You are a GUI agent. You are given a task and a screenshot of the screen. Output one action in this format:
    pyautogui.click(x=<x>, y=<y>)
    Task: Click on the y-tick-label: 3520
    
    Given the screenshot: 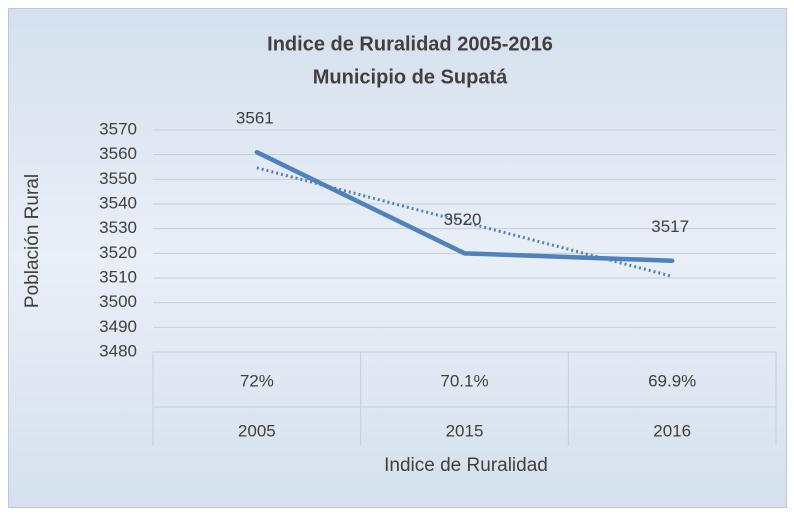 What is the action you would take?
    pyautogui.click(x=118, y=252)
    